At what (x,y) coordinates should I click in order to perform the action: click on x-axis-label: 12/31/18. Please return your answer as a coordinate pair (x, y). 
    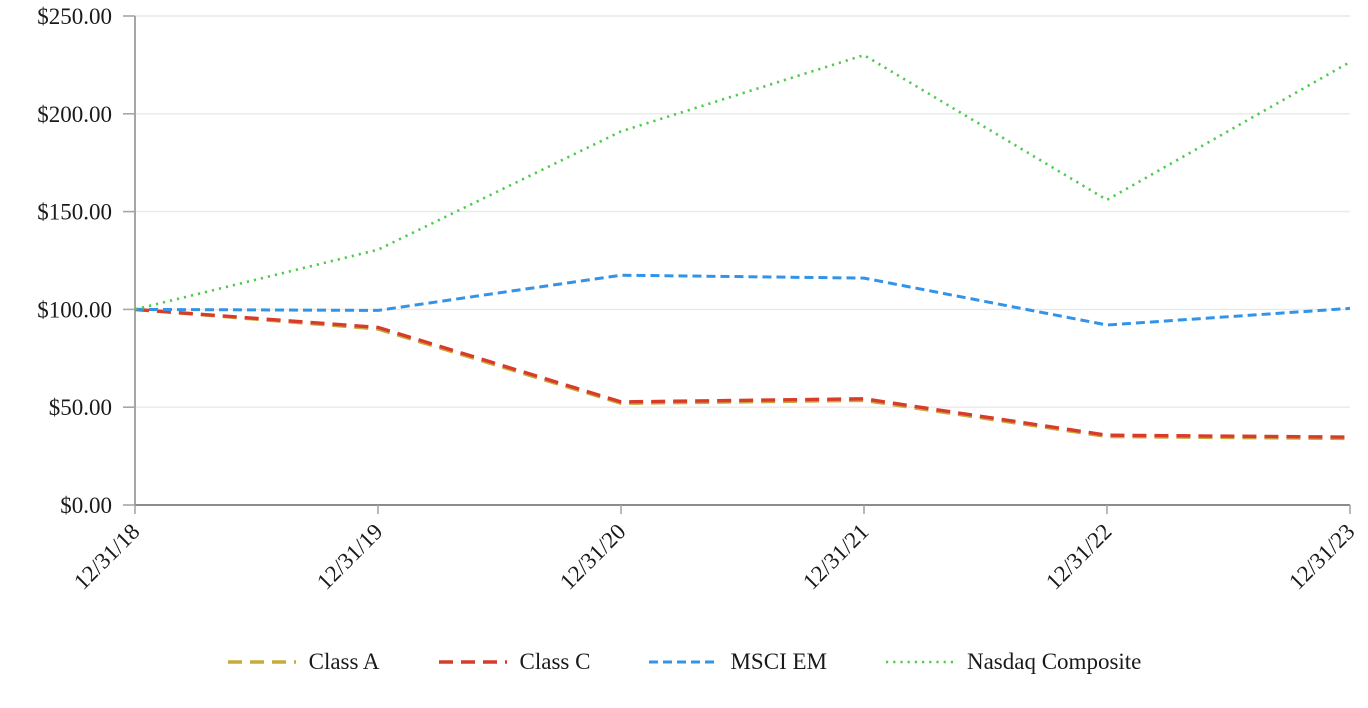
    Looking at the image, I should click on (107, 557).